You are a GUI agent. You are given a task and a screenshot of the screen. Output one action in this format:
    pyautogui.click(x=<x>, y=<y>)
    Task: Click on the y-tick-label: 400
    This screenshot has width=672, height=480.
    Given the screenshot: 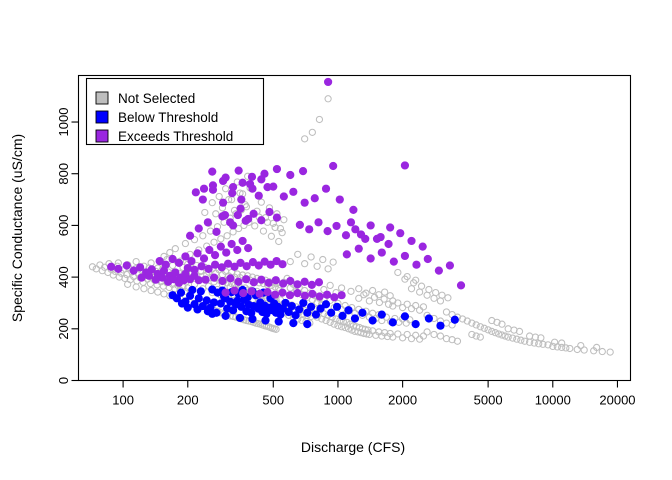 What is the action you would take?
    pyautogui.click(x=63, y=277)
    